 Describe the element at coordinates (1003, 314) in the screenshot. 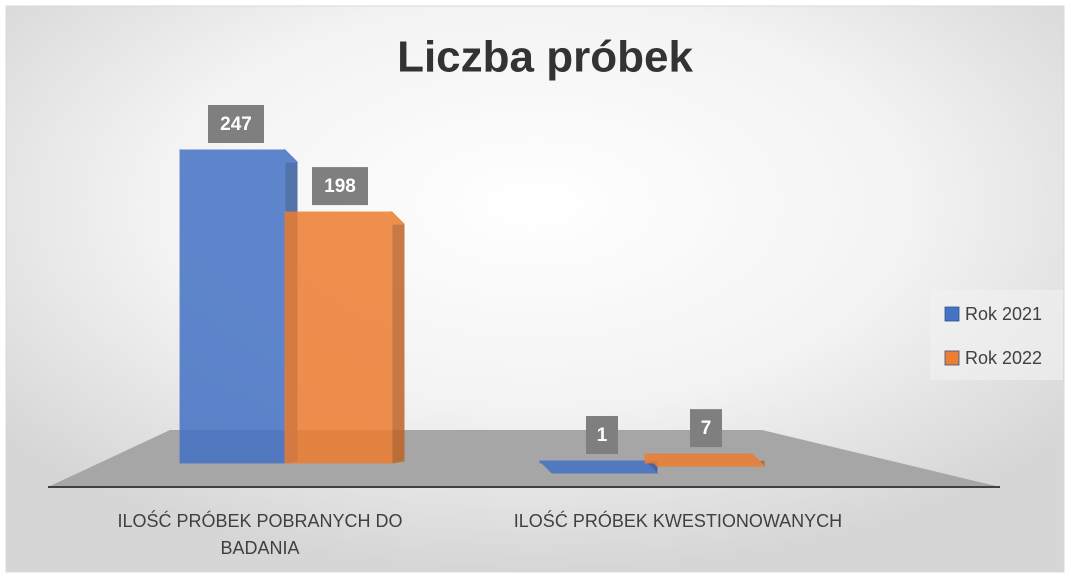

I see `legend-label: Rok 2021` at that location.